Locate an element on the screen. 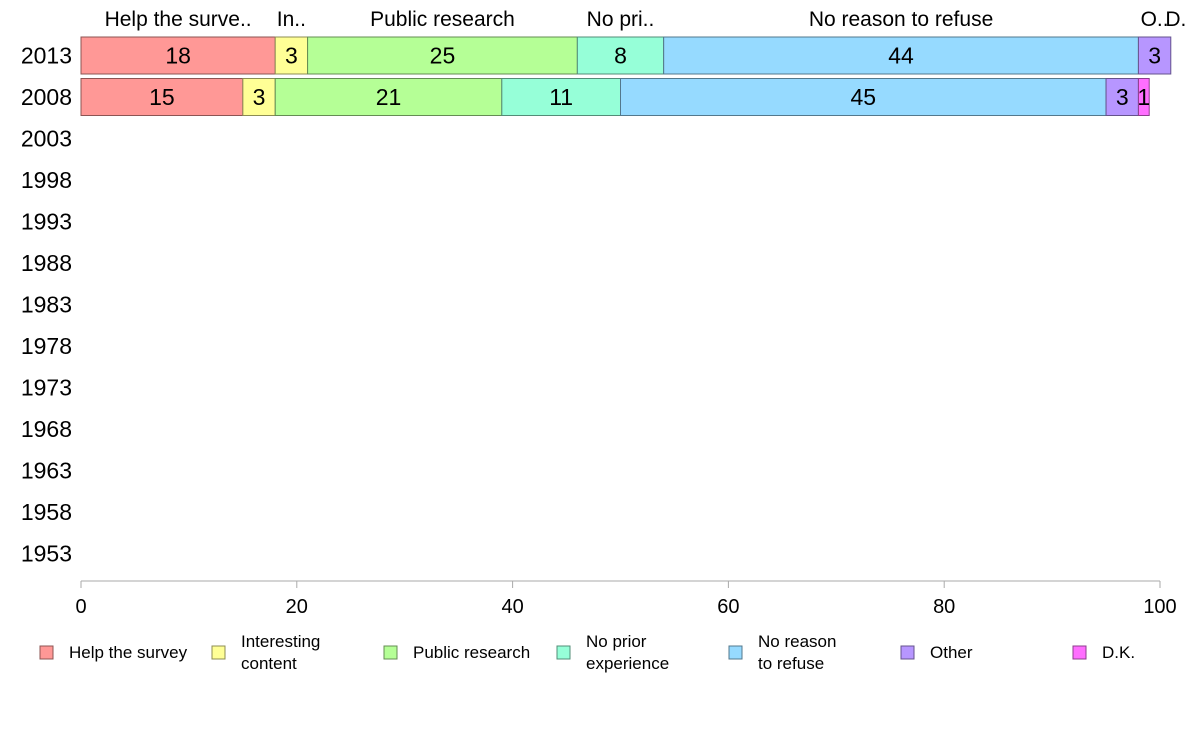 The width and height of the screenshot is (1188, 736). legend-label: No prior is located at coordinates (616, 641).